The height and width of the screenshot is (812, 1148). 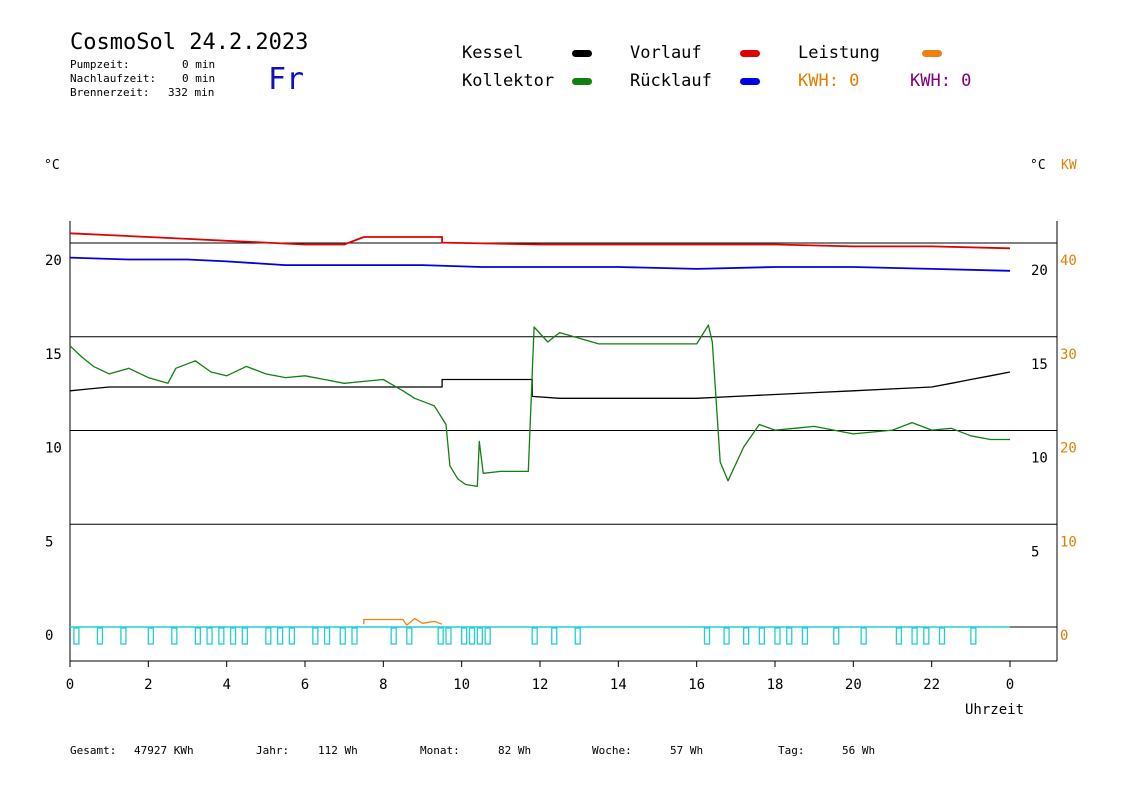 What do you see at coordinates (612, 750) in the screenshot?
I see `footer-woche-label: Woche:` at bounding box center [612, 750].